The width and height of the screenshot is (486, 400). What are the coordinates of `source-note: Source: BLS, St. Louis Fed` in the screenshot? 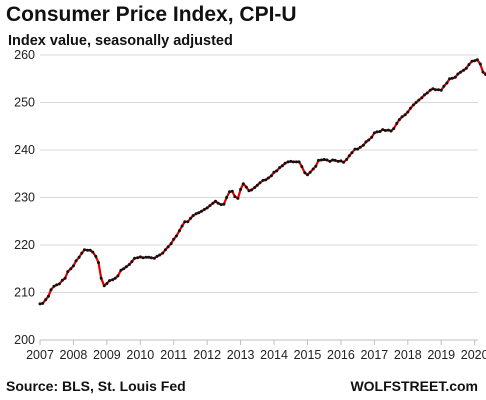 It's located at (96, 386).